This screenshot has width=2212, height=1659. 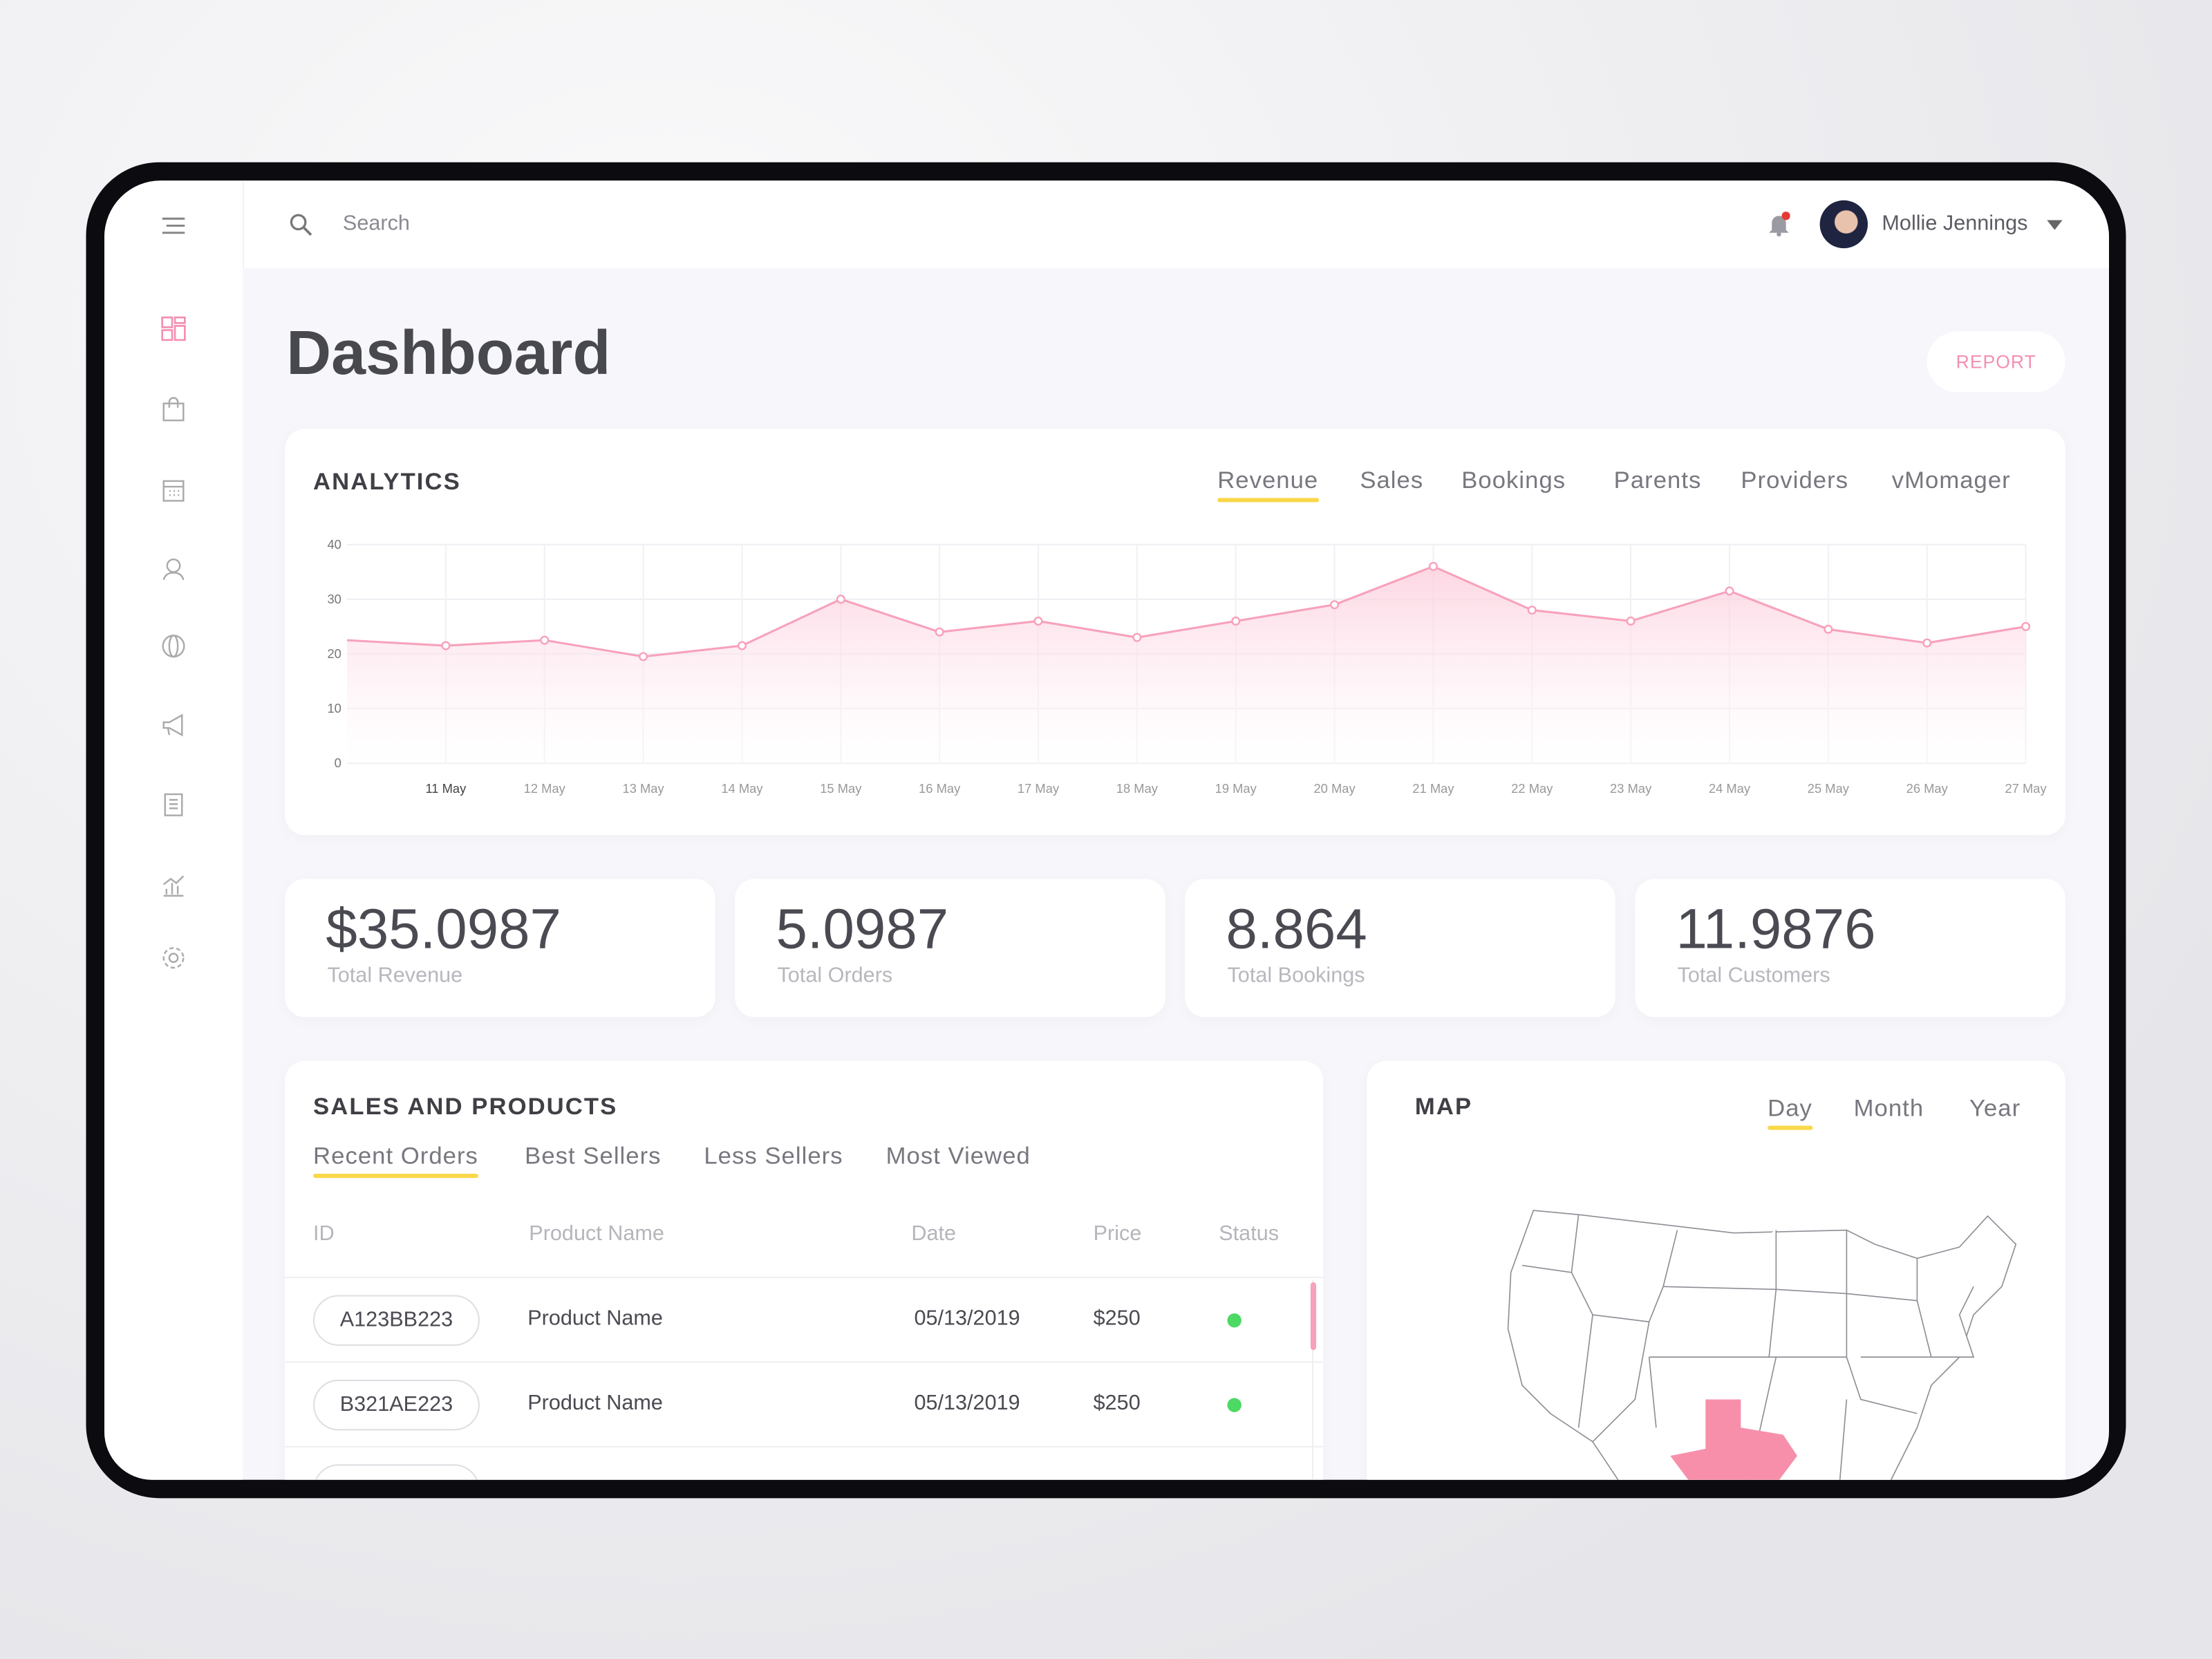 I want to click on table-row: A123BB223 Product Name 05/13/2019 $250, so click(x=805, y=1318).